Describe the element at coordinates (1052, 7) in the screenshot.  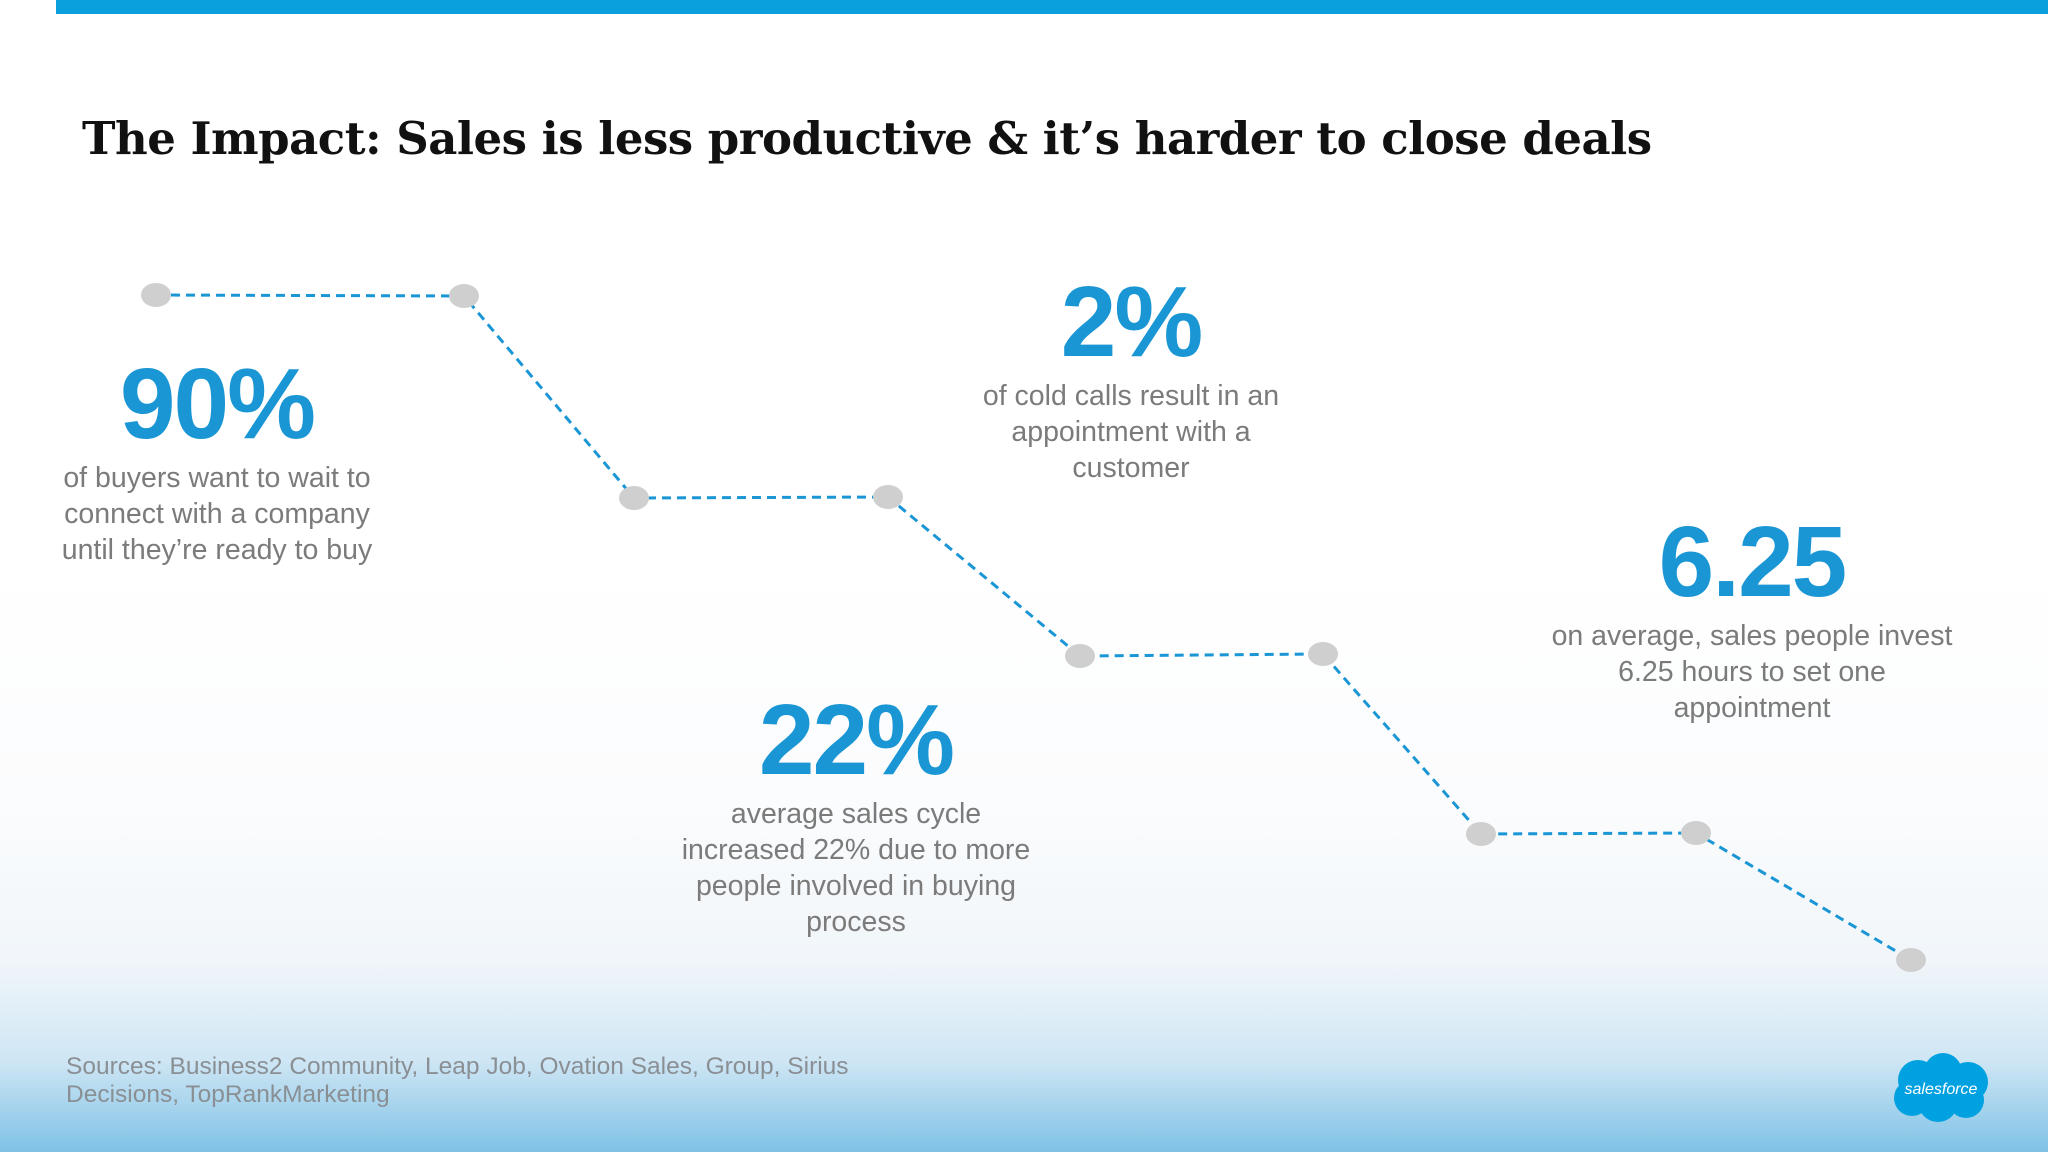
I see `top-accent-bar` at that location.